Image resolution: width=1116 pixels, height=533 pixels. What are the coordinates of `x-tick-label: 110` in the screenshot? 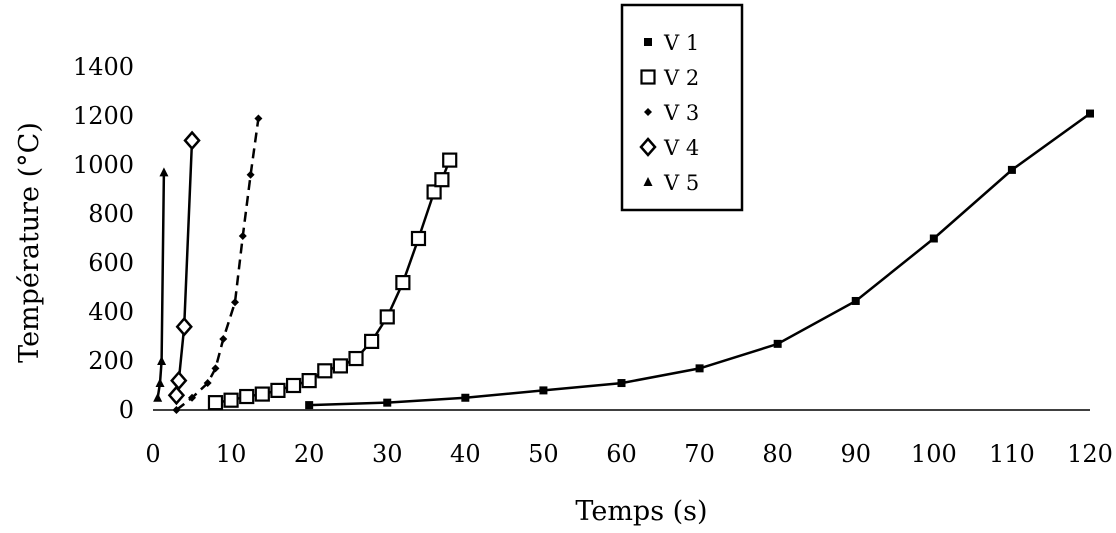 It's located at (1012, 454).